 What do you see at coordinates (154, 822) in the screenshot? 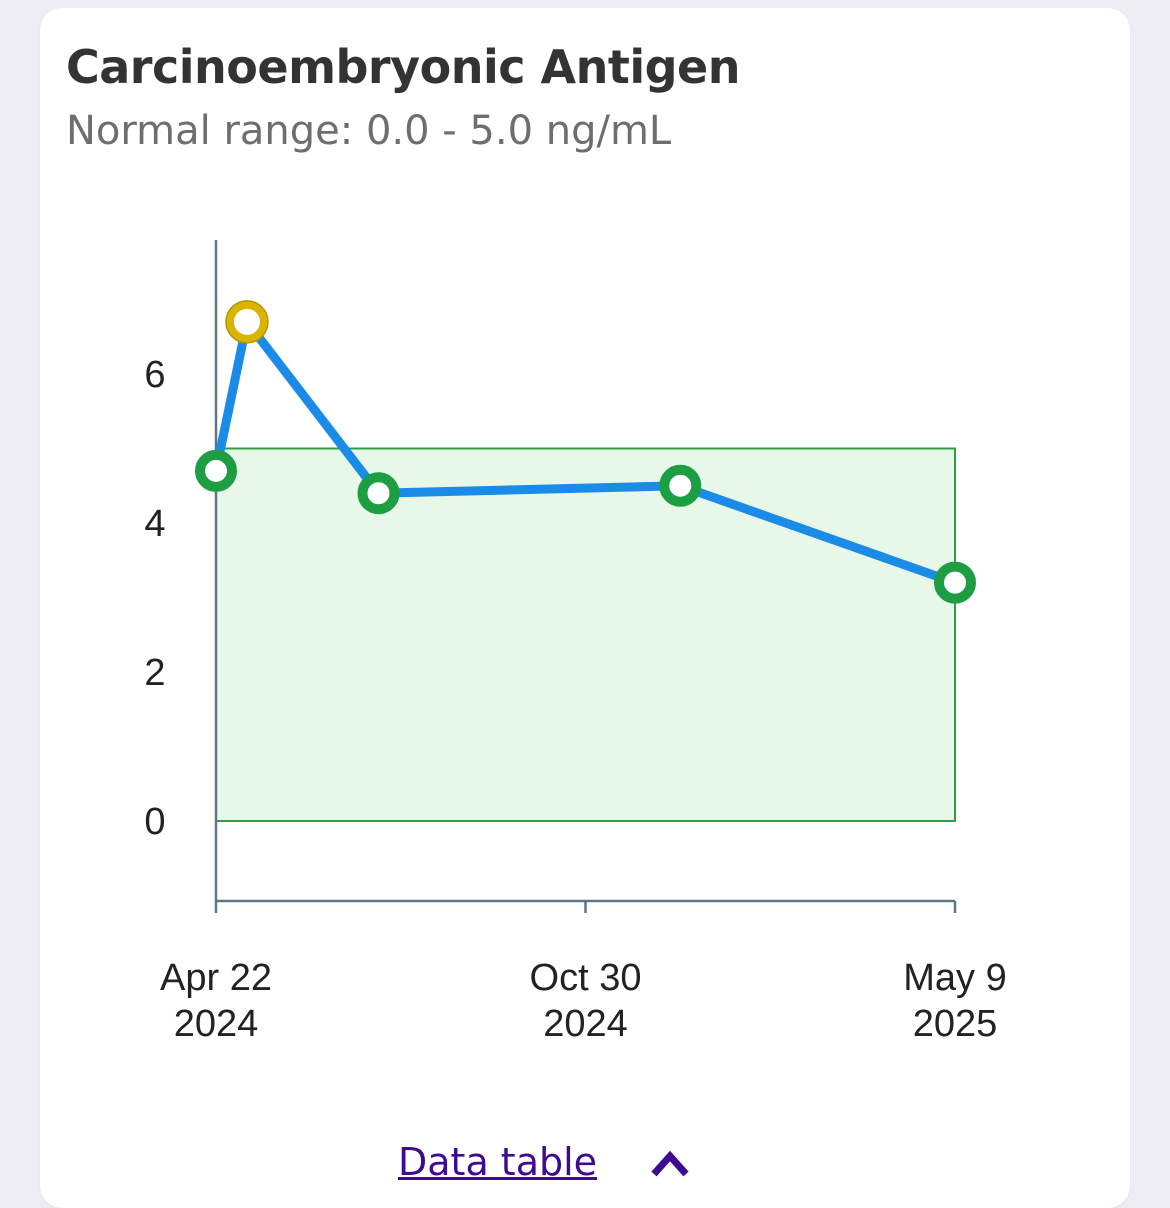
I see `y-tick-label: 0` at bounding box center [154, 822].